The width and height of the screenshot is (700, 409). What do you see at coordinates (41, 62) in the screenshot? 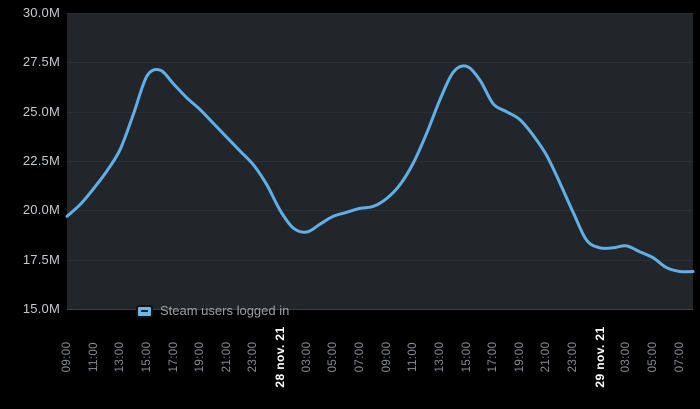
I see `y-axis-tick-label: 27.5M` at bounding box center [41, 62].